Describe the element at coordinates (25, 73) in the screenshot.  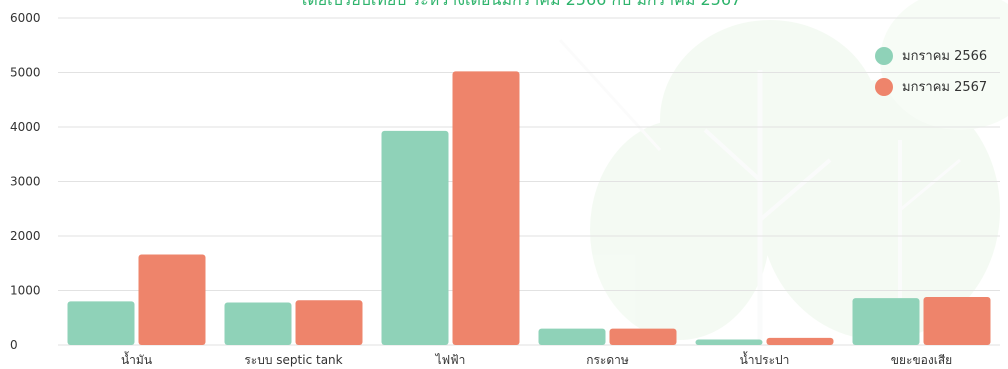
I see `y-tick-label: 5000` at that location.